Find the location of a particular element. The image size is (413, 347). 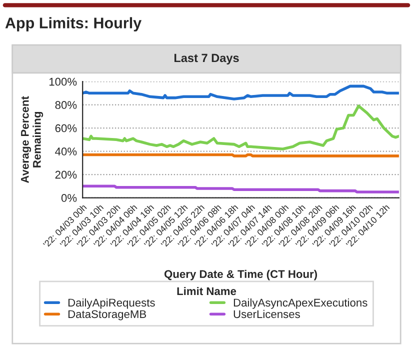

y-tick-label: 100% is located at coordinates (63, 82).